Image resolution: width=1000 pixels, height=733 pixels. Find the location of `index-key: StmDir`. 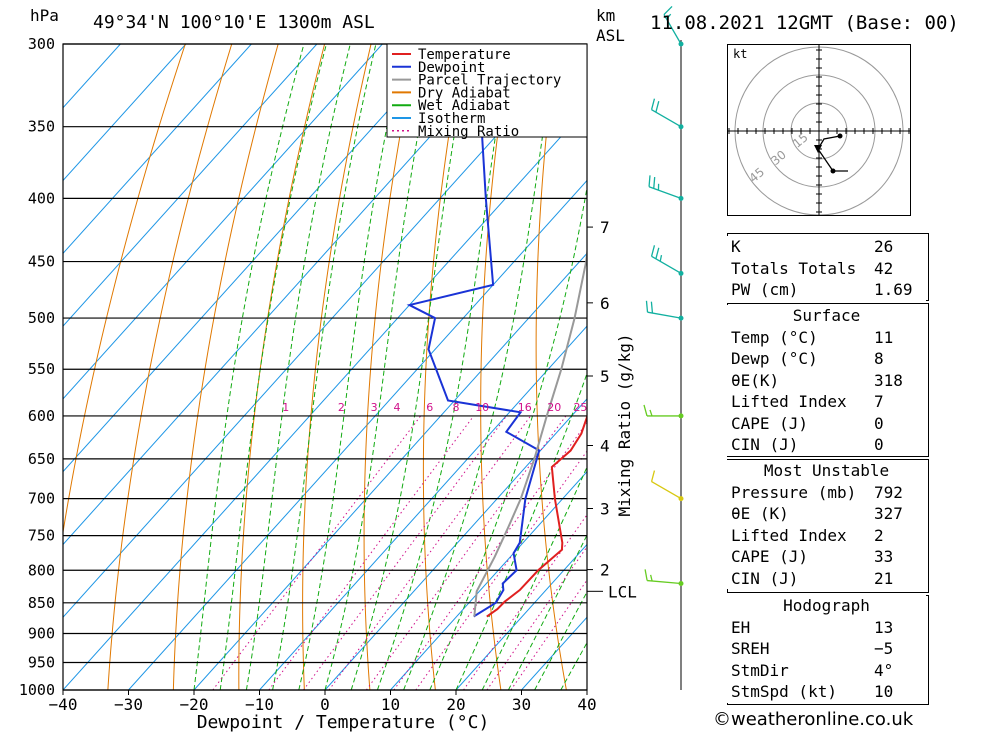

index-key: StmDir is located at coordinates (760, 670).